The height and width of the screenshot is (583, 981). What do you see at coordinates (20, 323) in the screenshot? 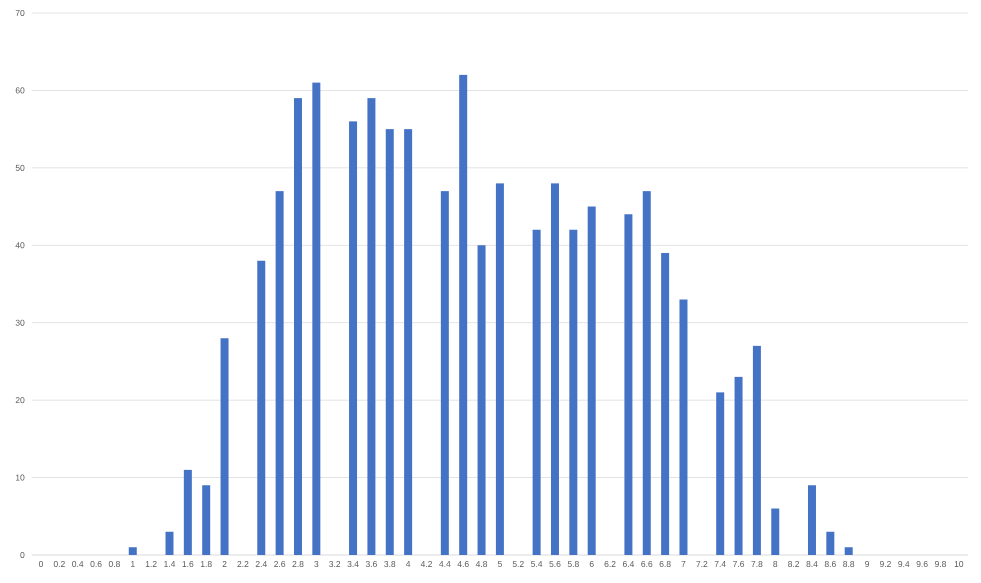
I see `y-tick-label: 30` at bounding box center [20, 323].